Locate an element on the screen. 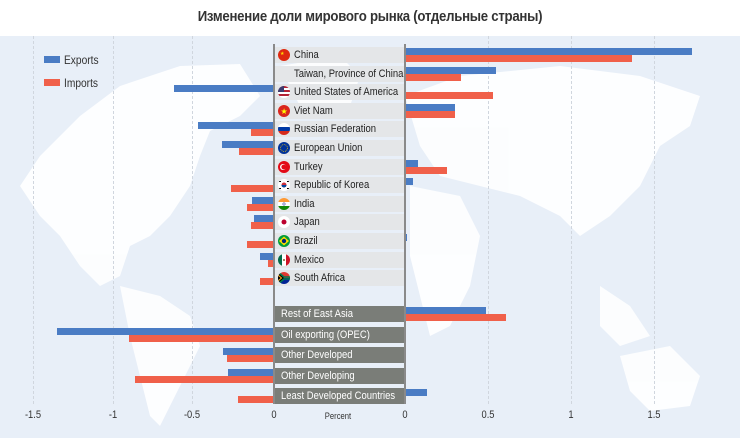 The height and width of the screenshot is (438, 740). india-flag-icon is located at coordinates (284, 203).